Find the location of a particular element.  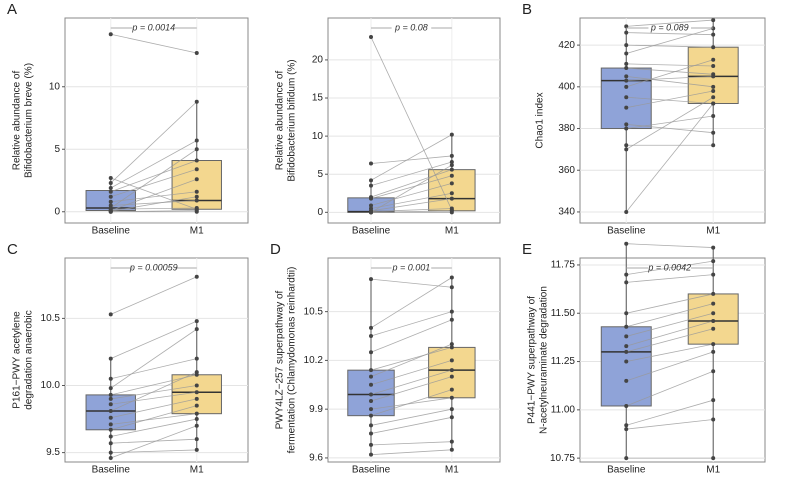

y-axis-label: Relative abundance of is located at coordinates (17, 121).